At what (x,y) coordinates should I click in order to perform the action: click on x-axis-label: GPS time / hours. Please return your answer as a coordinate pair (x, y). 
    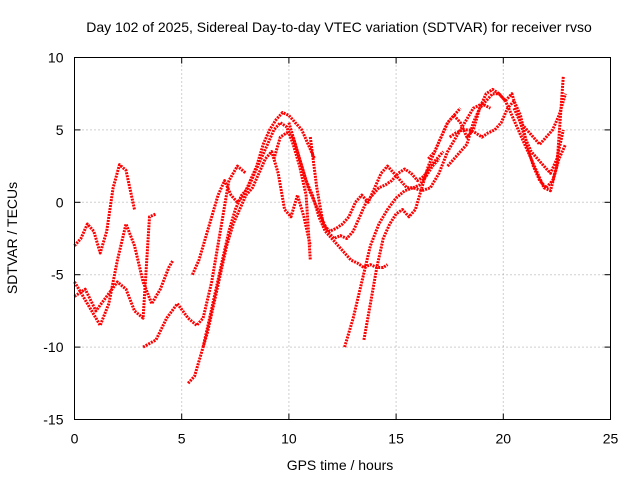
    Looking at the image, I should click on (340, 465).